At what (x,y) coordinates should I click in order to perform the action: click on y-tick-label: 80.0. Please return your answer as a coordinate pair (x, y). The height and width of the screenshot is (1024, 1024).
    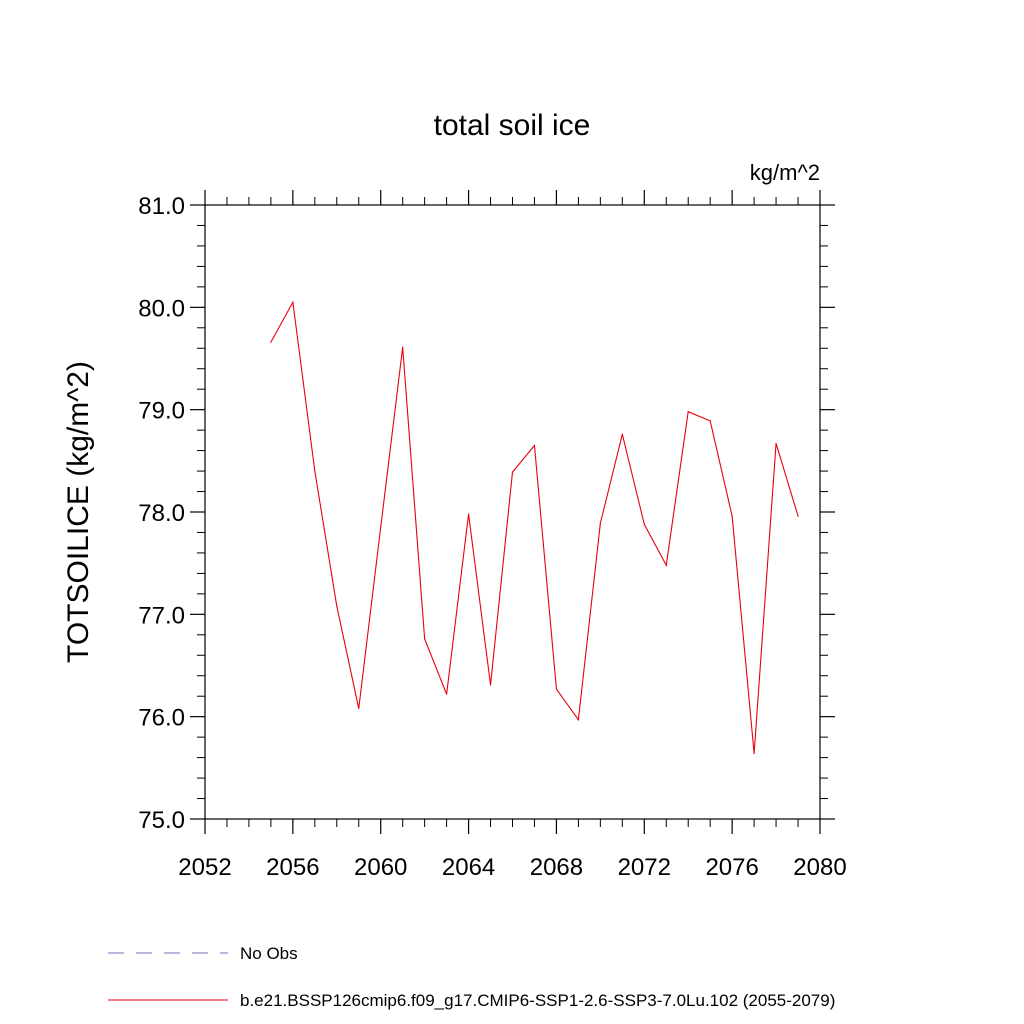
    Looking at the image, I should click on (161, 308).